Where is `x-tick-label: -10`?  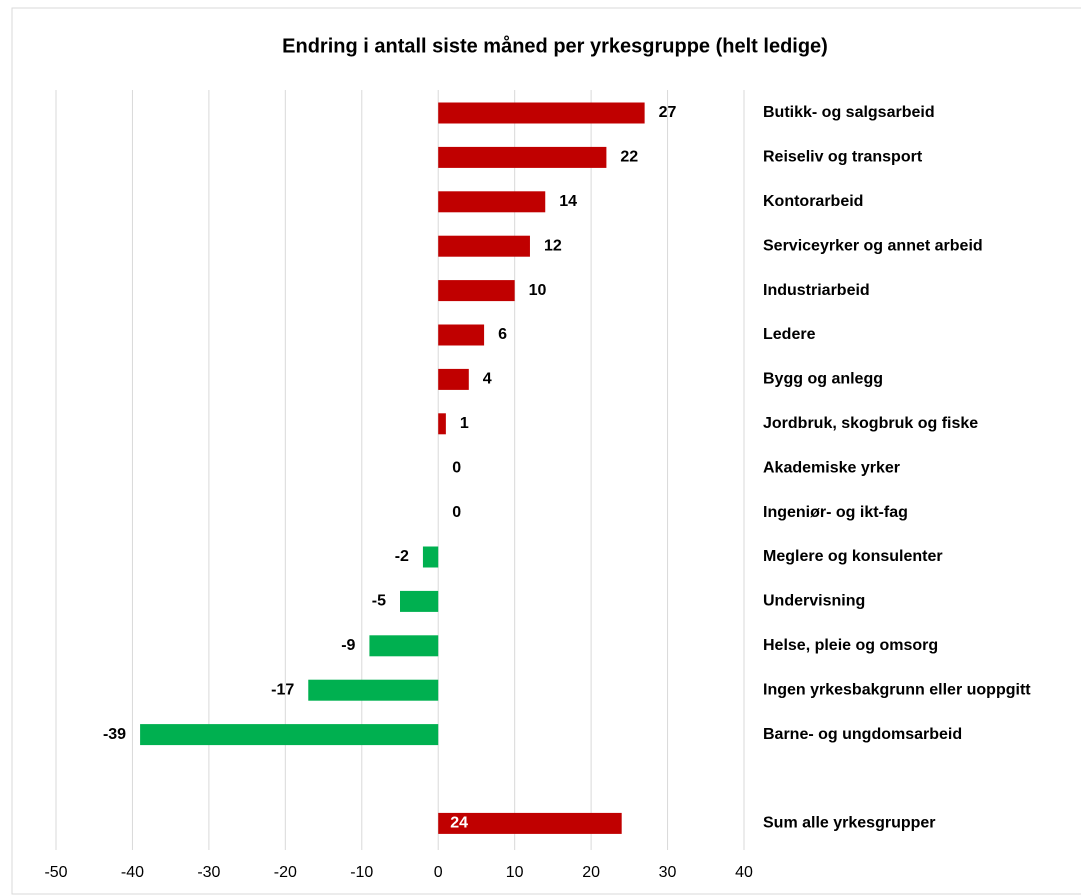
x-tick-label: -10 is located at coordinates (361, 872).